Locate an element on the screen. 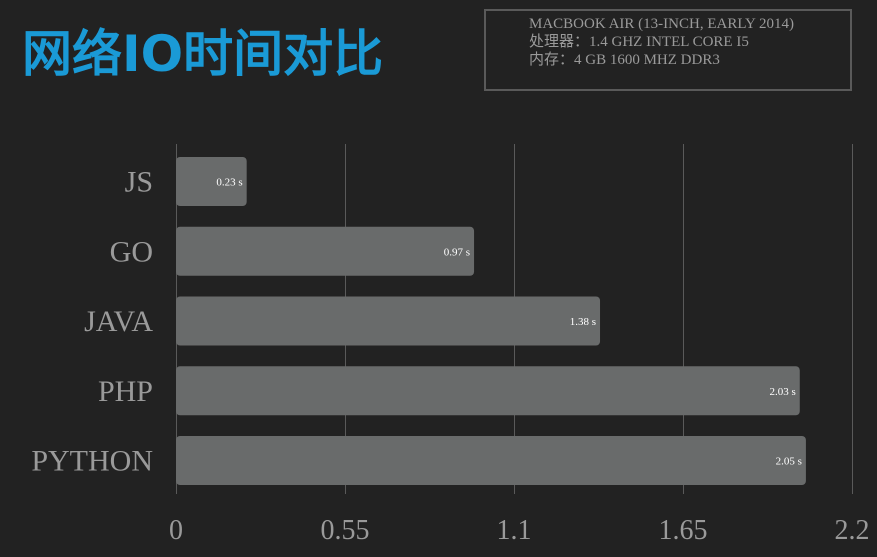 The height and width of the screenshot is (557, 877). category-labels: JS GO JAVA PHP PYTHON is located at coordinates (92, 322).